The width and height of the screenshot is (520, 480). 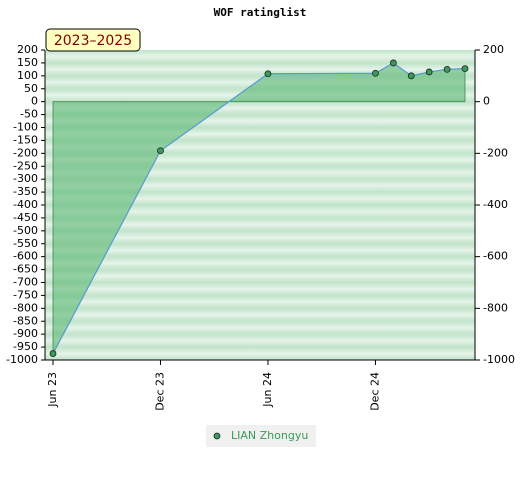 I want to click on y-tick-label: -450, so click(x=25, y=217).